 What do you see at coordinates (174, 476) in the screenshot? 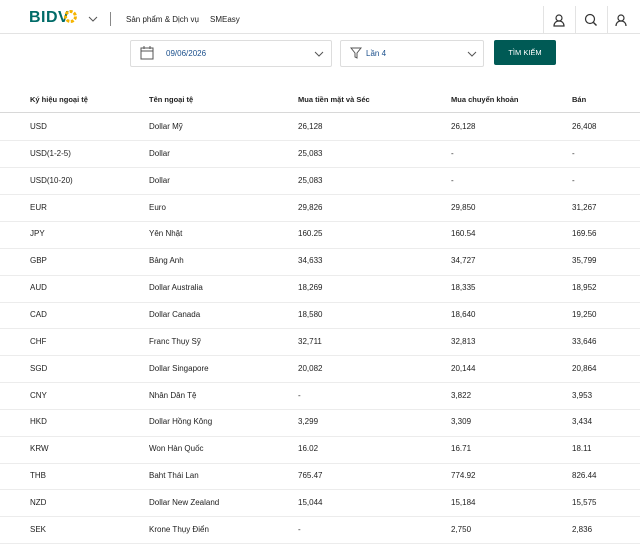
I see `table-cell: Baht Thái Lan` at bounding box center [174, 476].